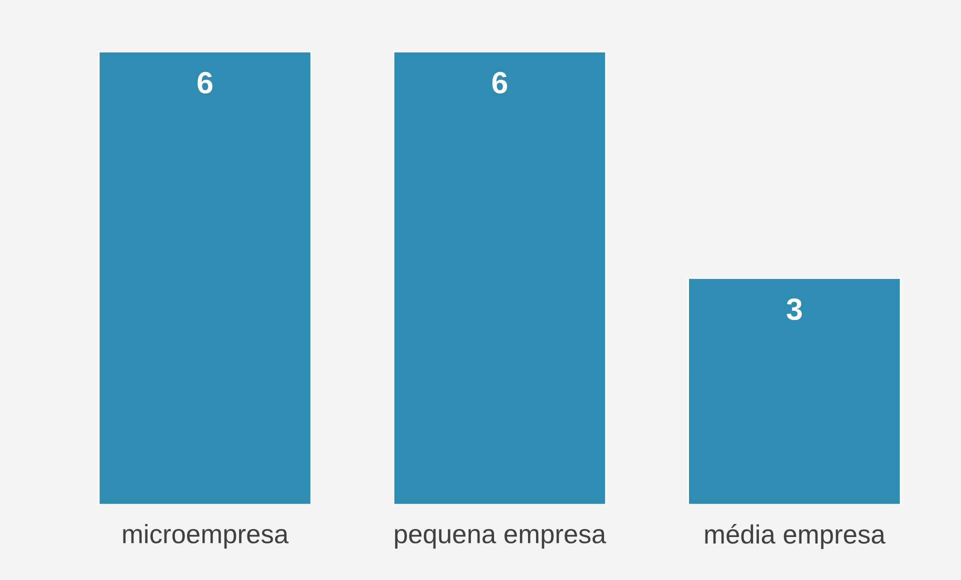 This screenshot has width=961, height=580. I want to click on x-tick-label: média empresa, so click(795, 536).